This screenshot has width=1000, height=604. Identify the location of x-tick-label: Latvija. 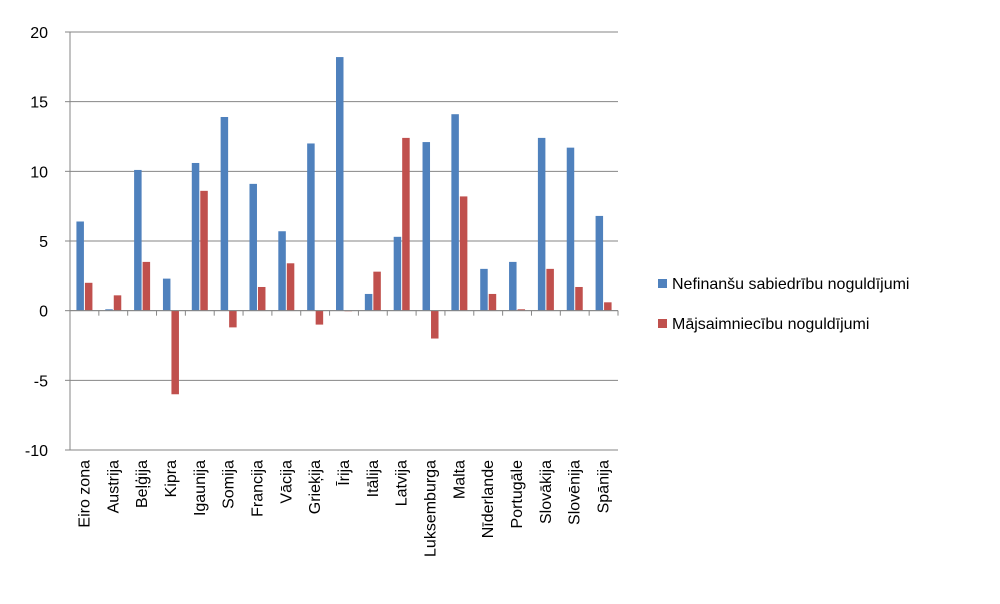
(402, 483).